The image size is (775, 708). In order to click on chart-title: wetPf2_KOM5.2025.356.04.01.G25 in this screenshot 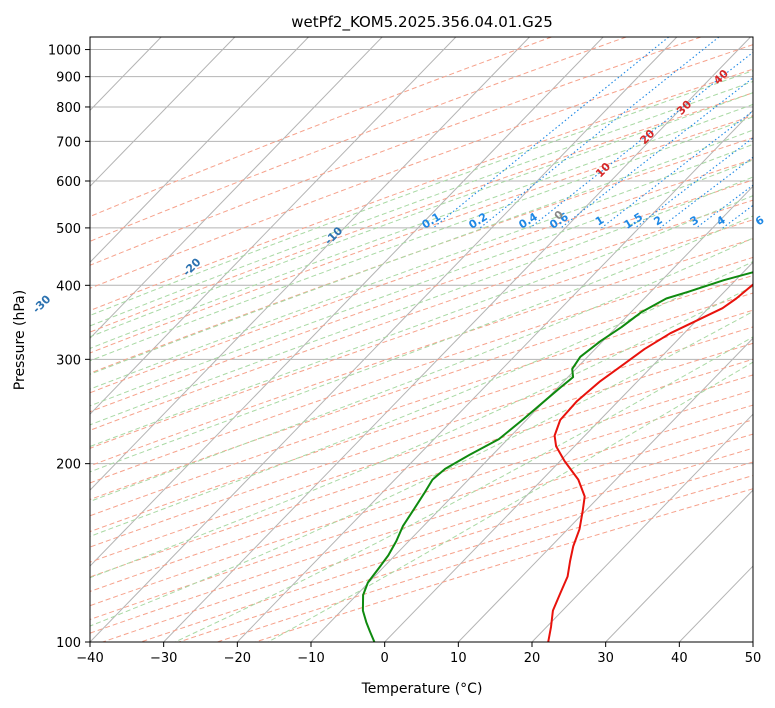, I will do `click(422, 22)`.